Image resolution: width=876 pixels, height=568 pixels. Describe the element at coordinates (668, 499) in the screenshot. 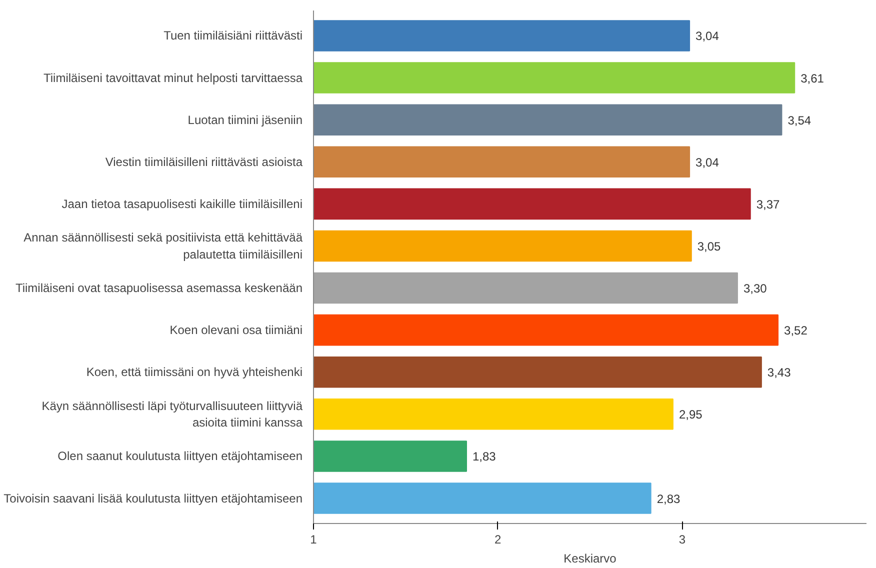

I see `data-label: 2,83` at that location.